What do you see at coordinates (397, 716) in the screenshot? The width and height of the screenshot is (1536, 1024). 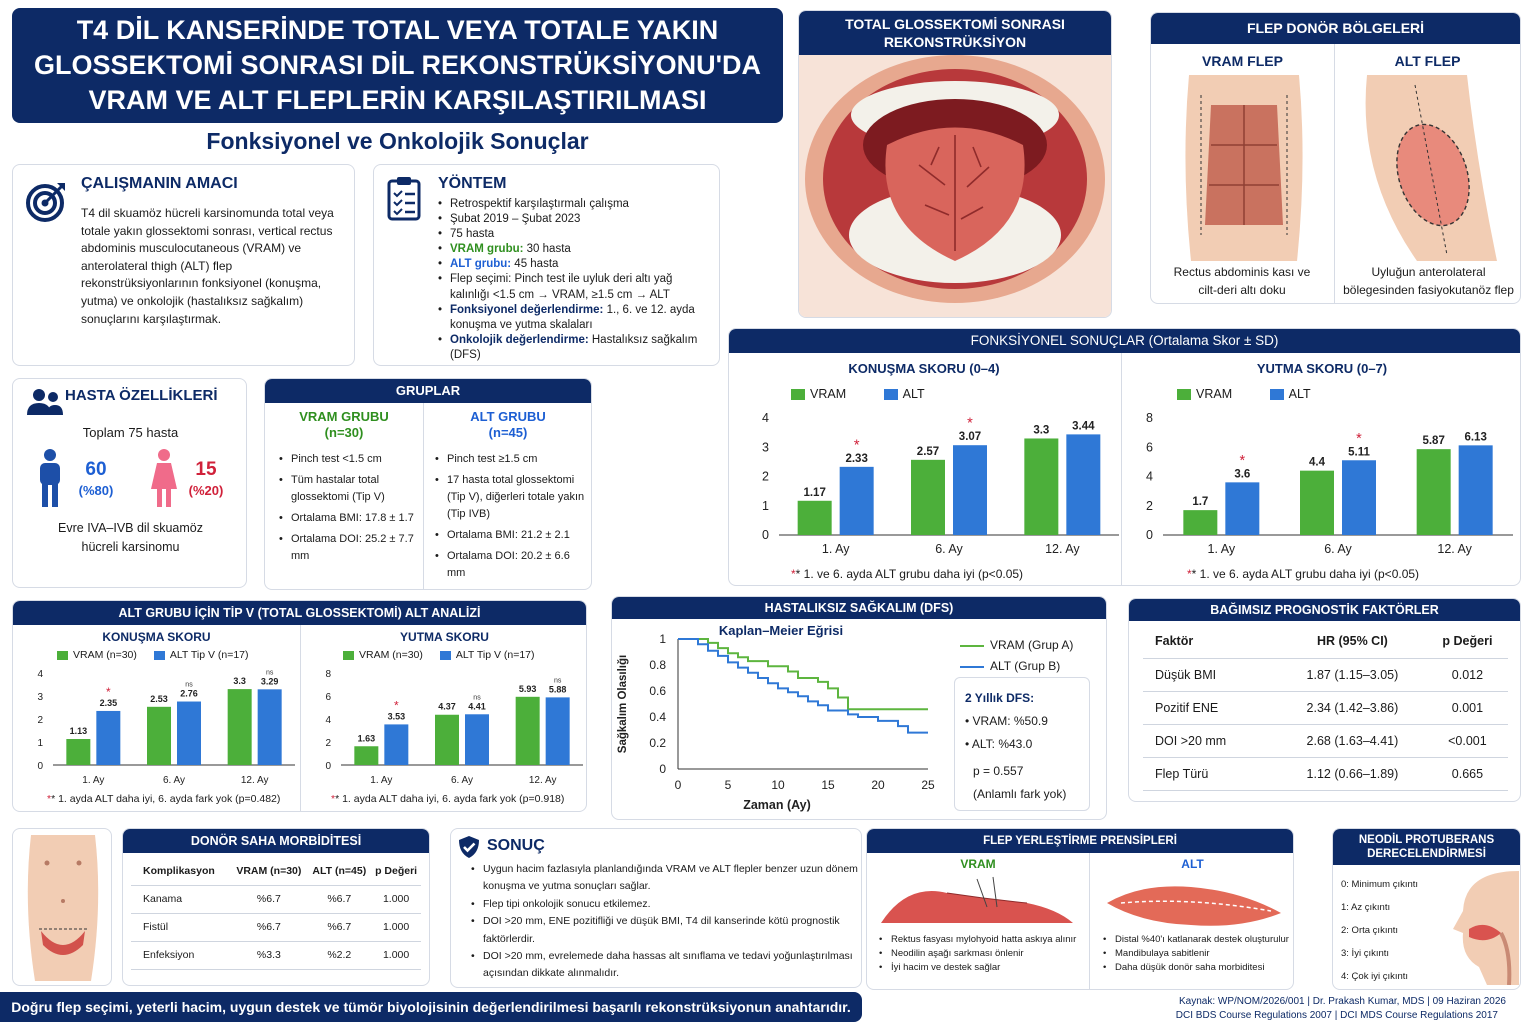 I see `bar-value-label: 3.53` at bounding box center [397, 716].